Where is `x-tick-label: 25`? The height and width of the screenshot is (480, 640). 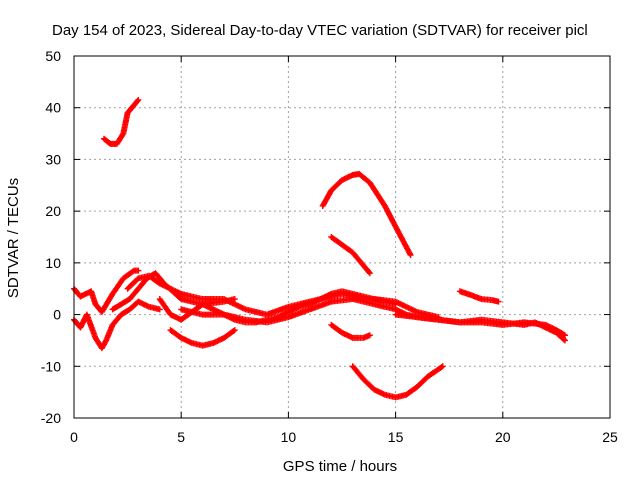 x-tick-label: 25 is located at coordinates (610, 437).